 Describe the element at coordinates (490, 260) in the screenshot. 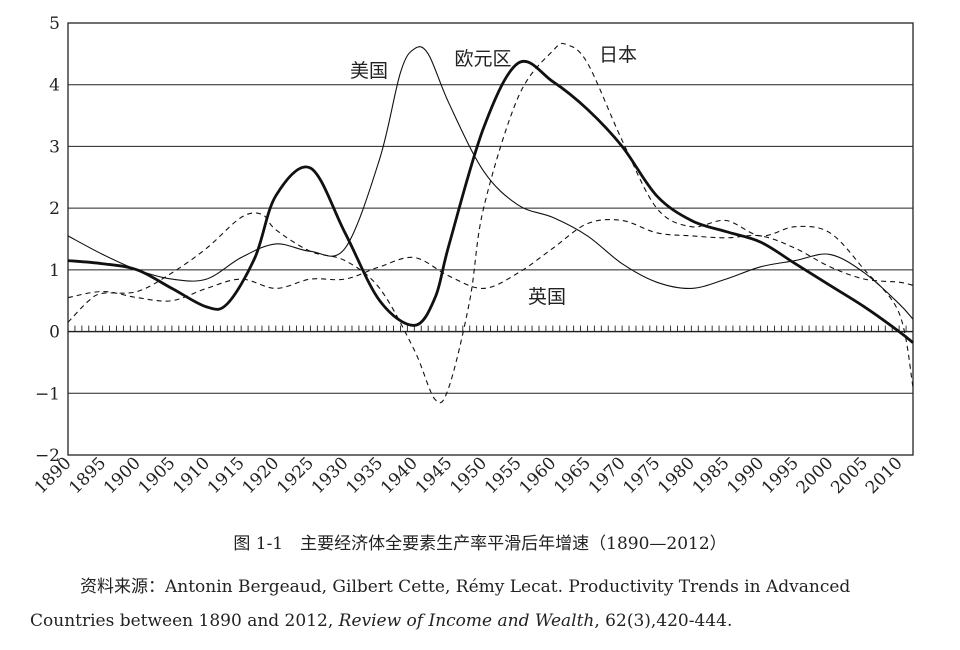

I see `series-uk-line` at that location.